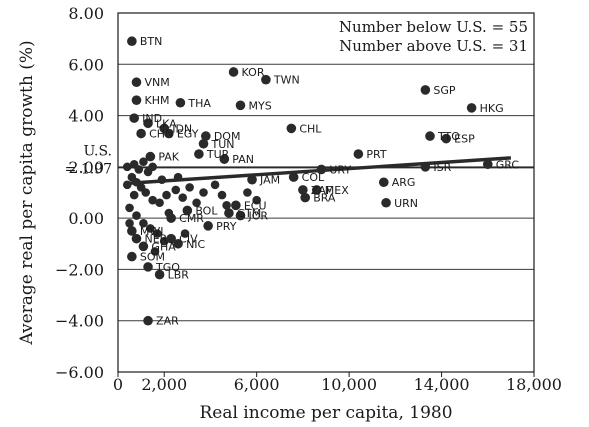  What do you see at coordinates (152, 118) in the screenshot?
I see `point-label: IND` at bounding box center [152, 118].